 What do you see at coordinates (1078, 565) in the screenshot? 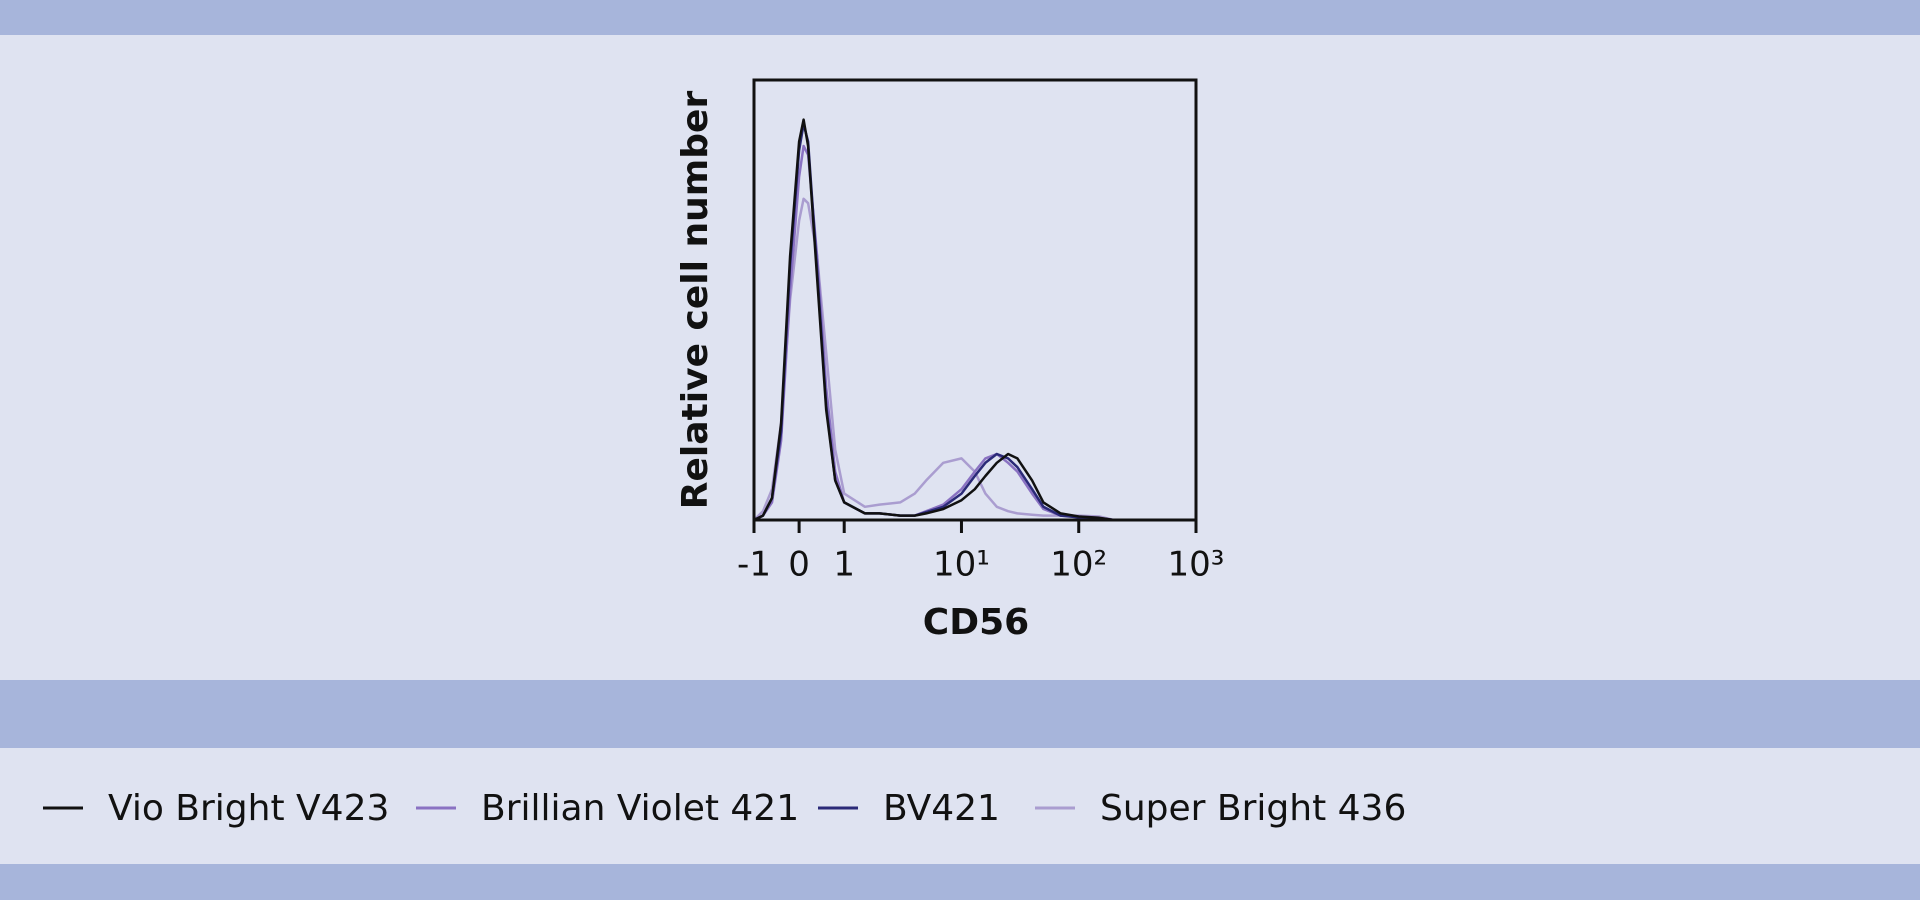
I see `x-tick-label: 10²` at bounding box center [1078, 565].